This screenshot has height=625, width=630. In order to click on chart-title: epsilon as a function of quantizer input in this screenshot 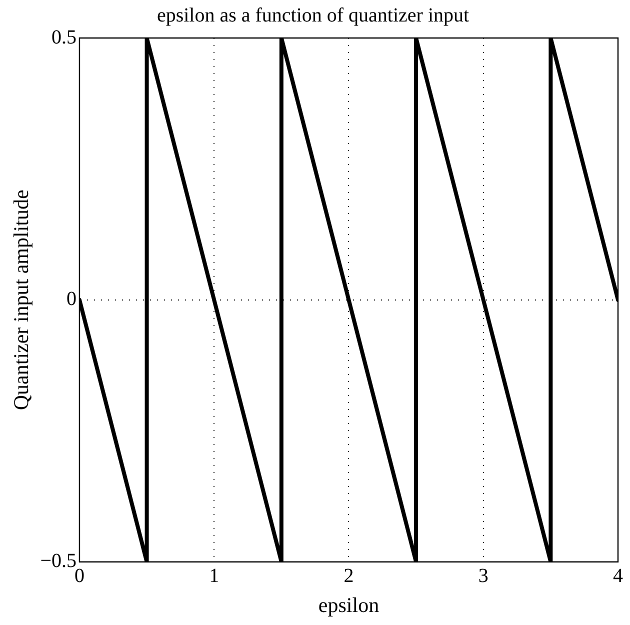, I will do `click(313, 15)`.